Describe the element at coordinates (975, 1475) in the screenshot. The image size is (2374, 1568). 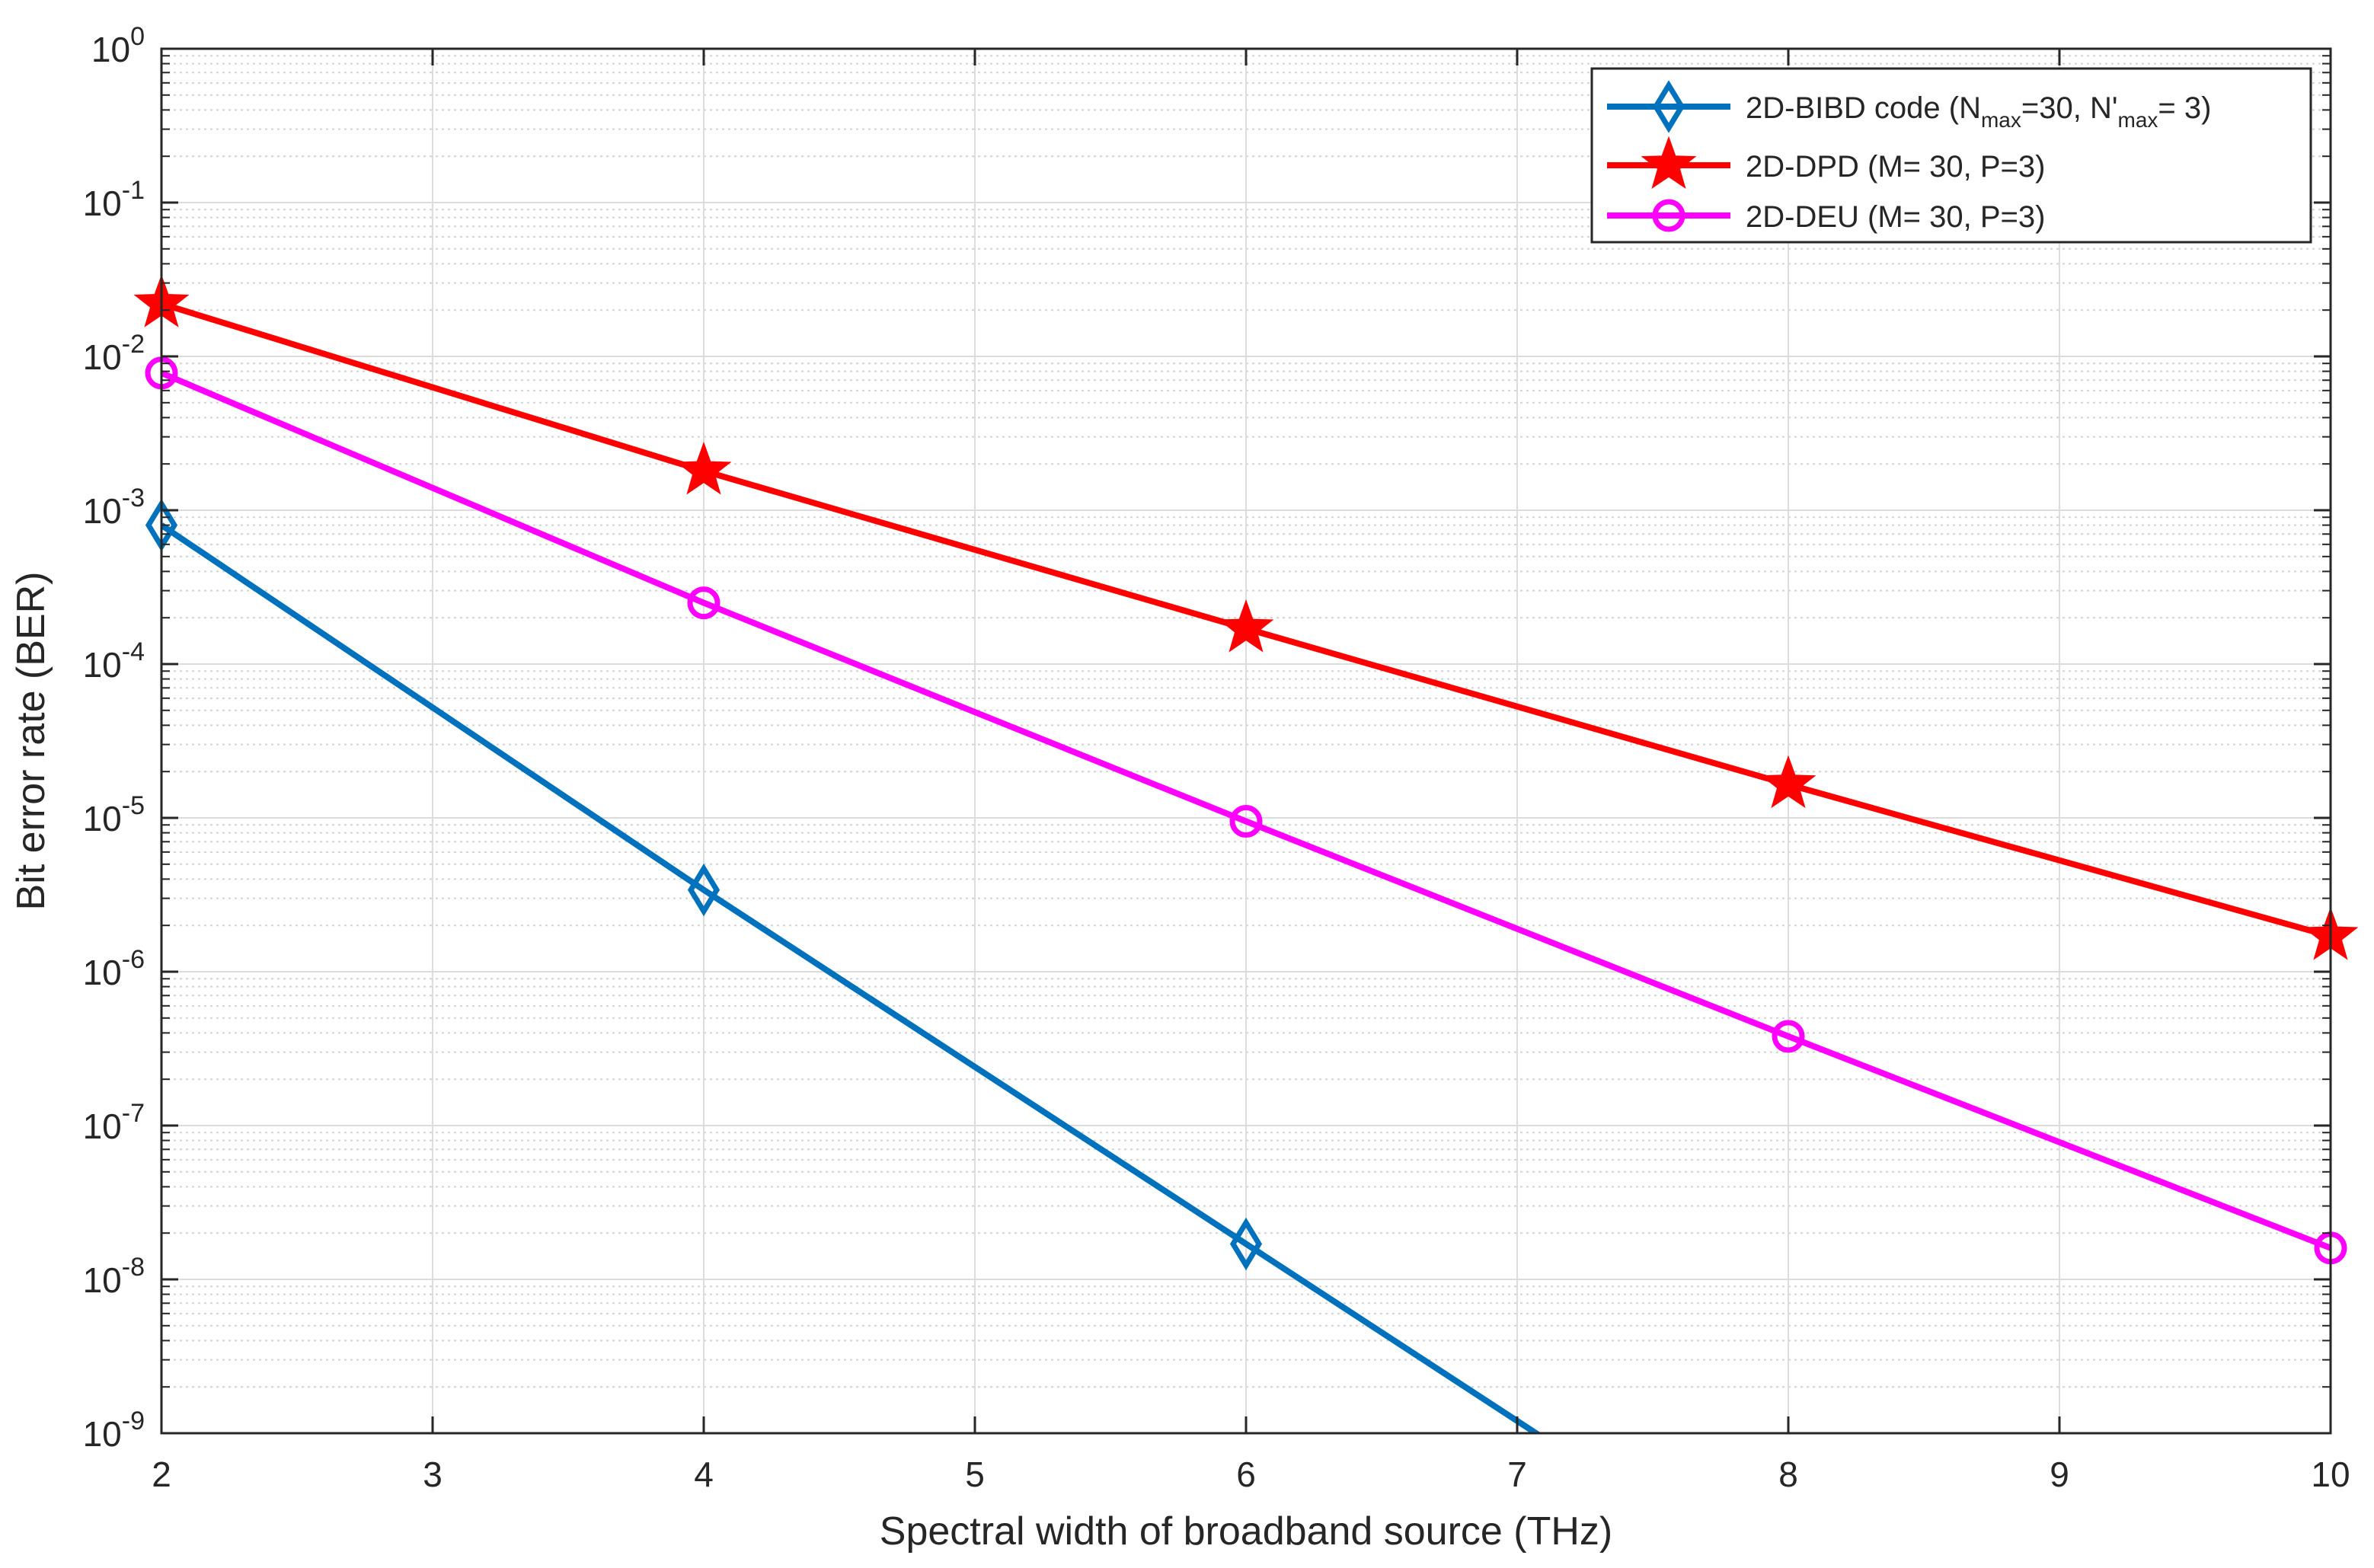
I see `x-tick-label: 5` at that location.